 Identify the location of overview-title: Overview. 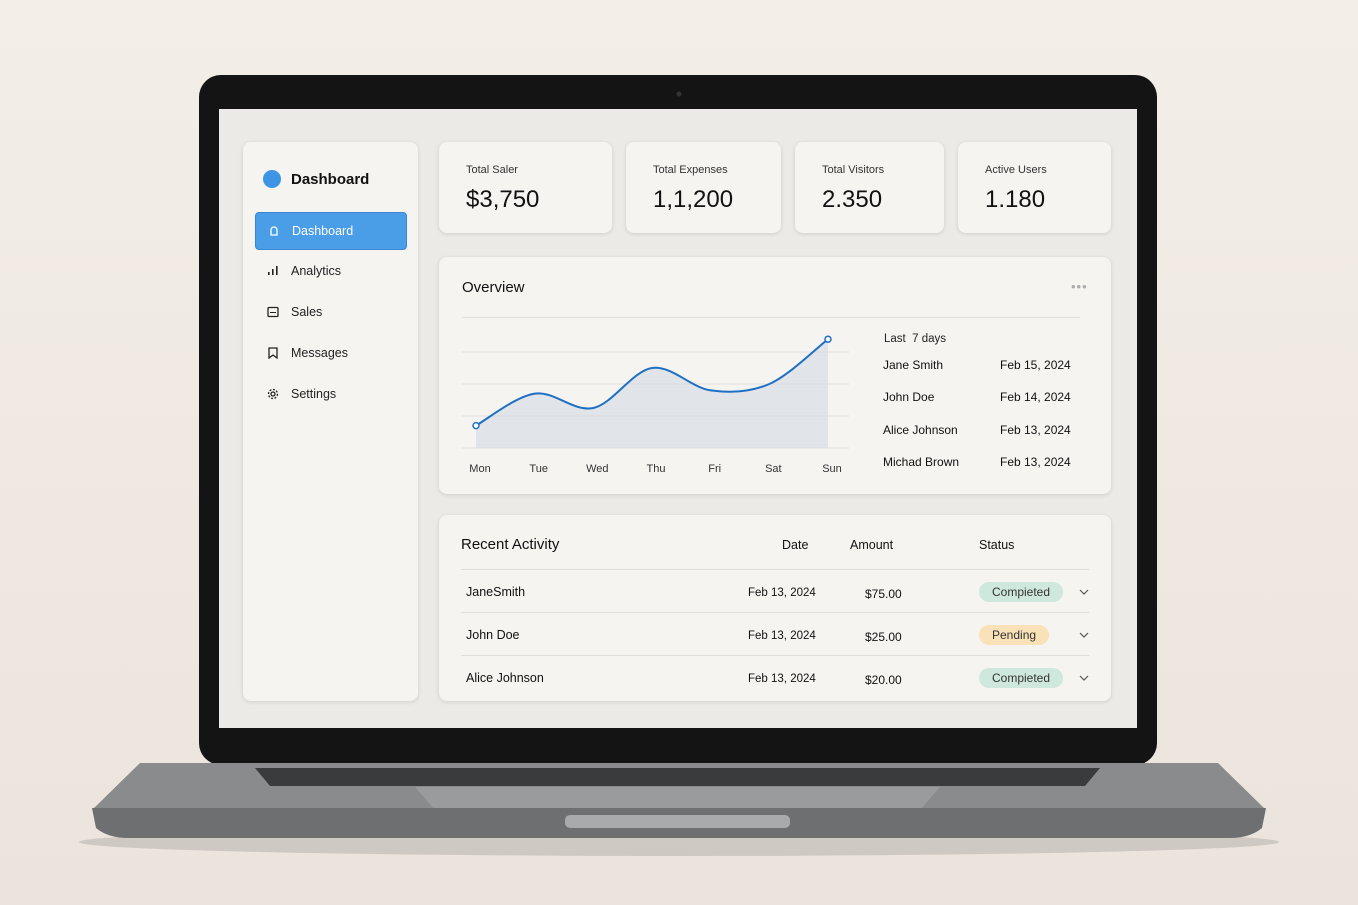
(493, 287).